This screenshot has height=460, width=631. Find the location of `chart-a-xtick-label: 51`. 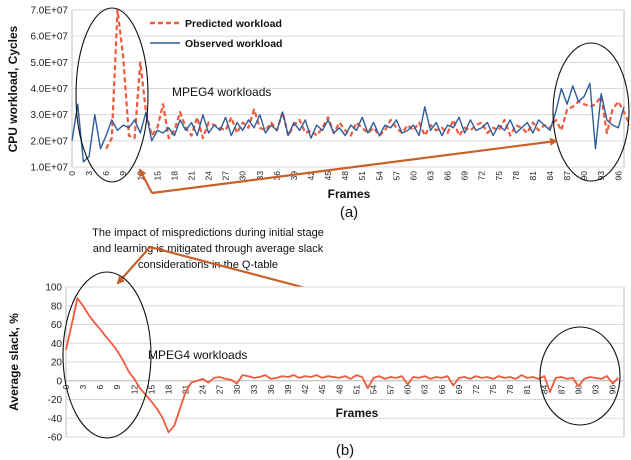

chart-a-xtick-label: 51 is located at coordinates (362, 176).